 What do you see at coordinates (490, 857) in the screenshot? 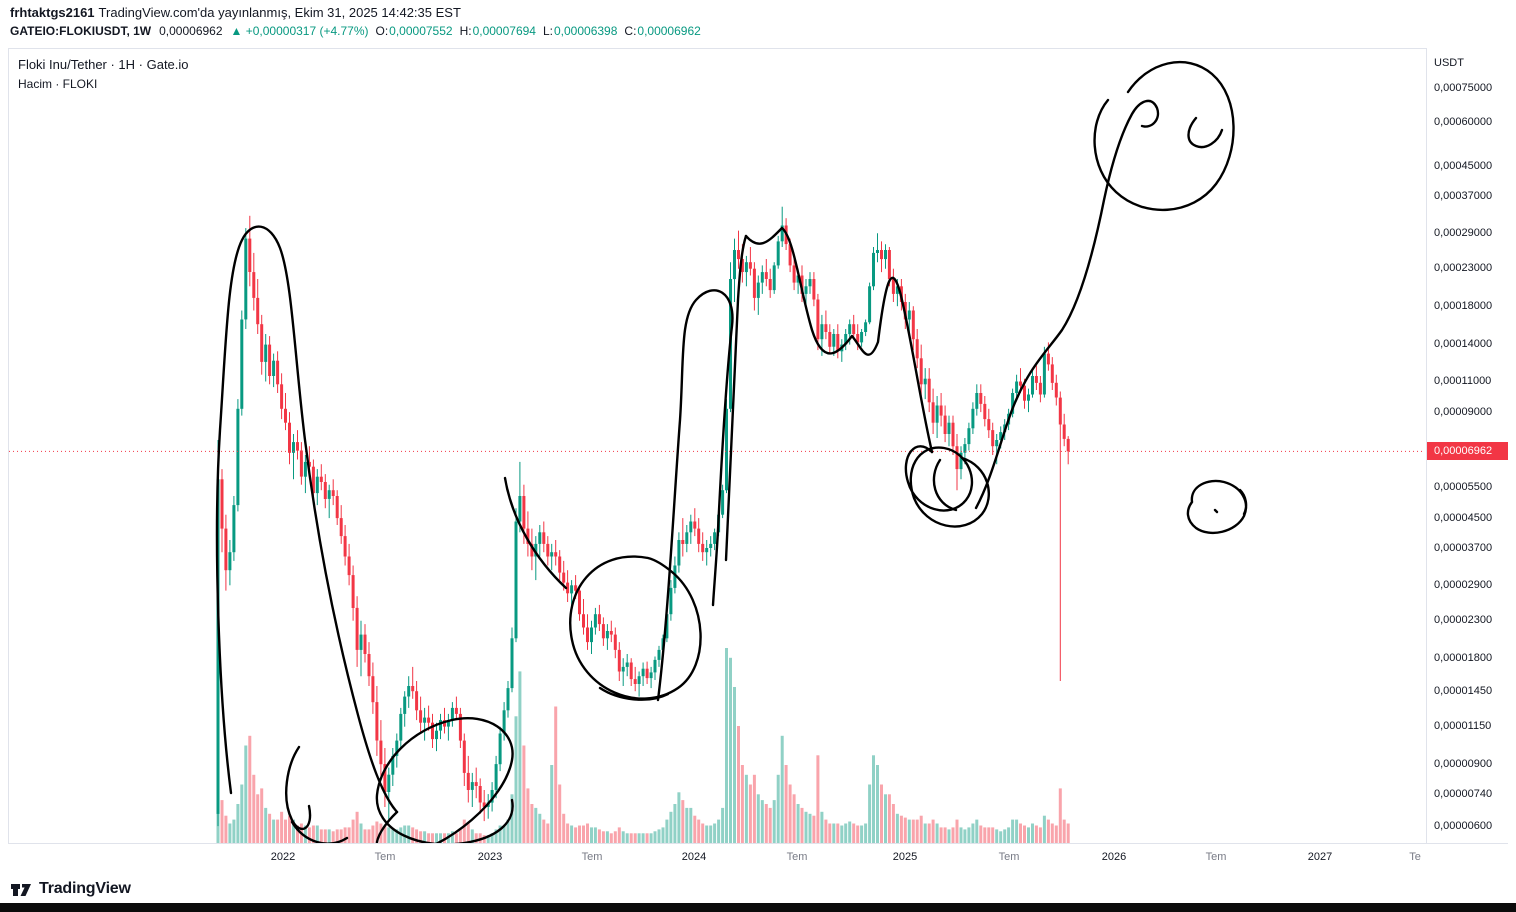
I see `time-axis-label: 2023` at bounding box center [490, 857].